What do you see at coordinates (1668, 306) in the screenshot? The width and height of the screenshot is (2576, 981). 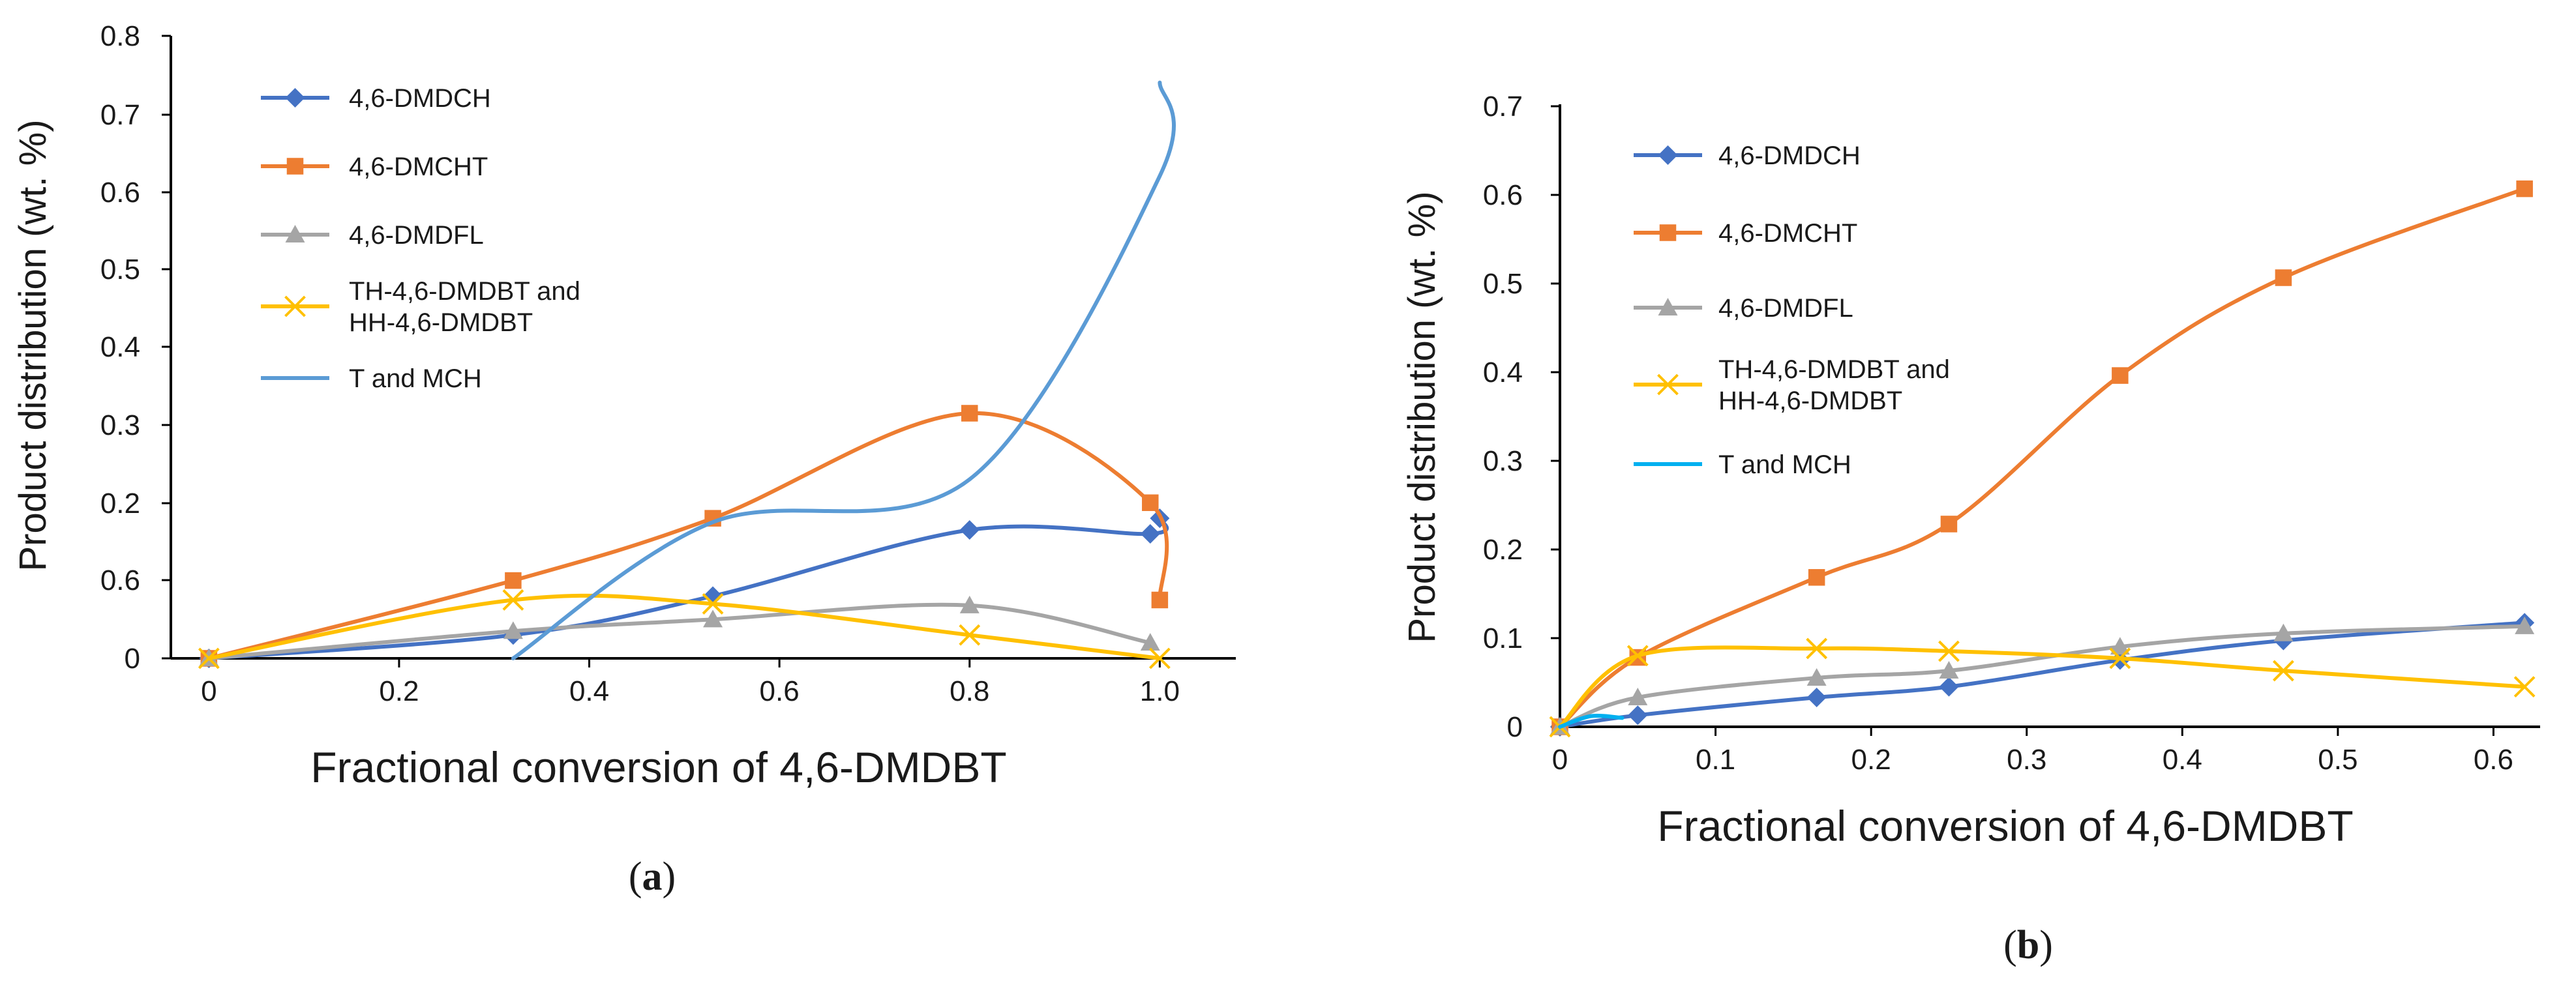 I see `panel-b-legend-entry-3-marker` at bounding box center [1668, 306].